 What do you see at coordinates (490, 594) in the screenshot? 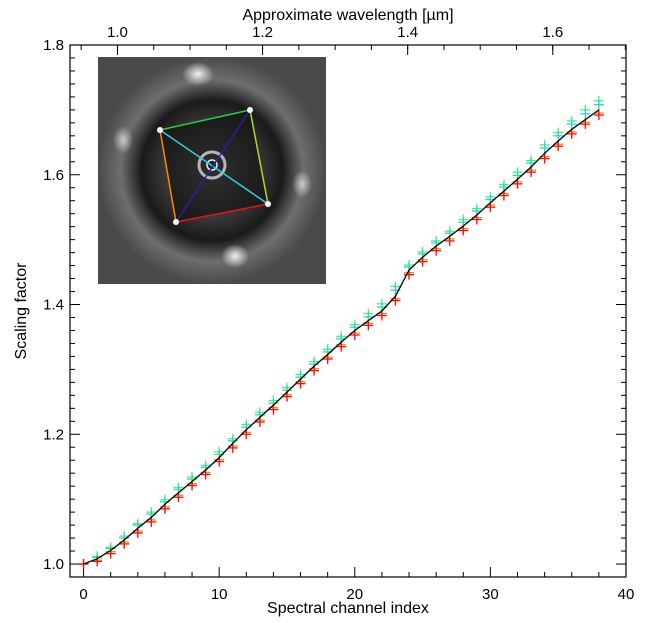
I see `x-tick-label: 30` at bounding box center [490, 594].